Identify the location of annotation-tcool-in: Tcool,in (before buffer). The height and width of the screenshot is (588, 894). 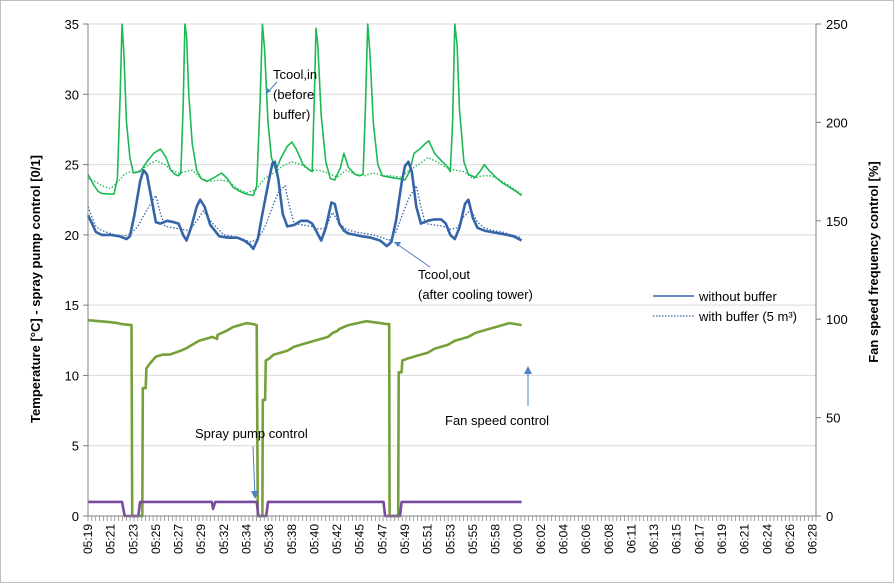
(291, 94).